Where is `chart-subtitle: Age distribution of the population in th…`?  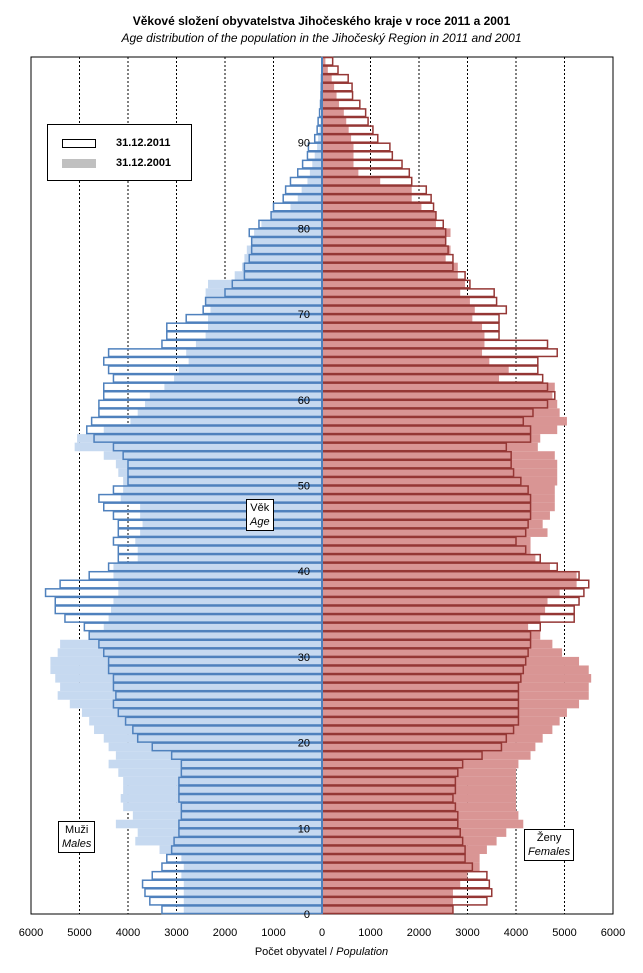
chart-subtitle: Age distribution of the population in th… is located at coordinates (321, 38).